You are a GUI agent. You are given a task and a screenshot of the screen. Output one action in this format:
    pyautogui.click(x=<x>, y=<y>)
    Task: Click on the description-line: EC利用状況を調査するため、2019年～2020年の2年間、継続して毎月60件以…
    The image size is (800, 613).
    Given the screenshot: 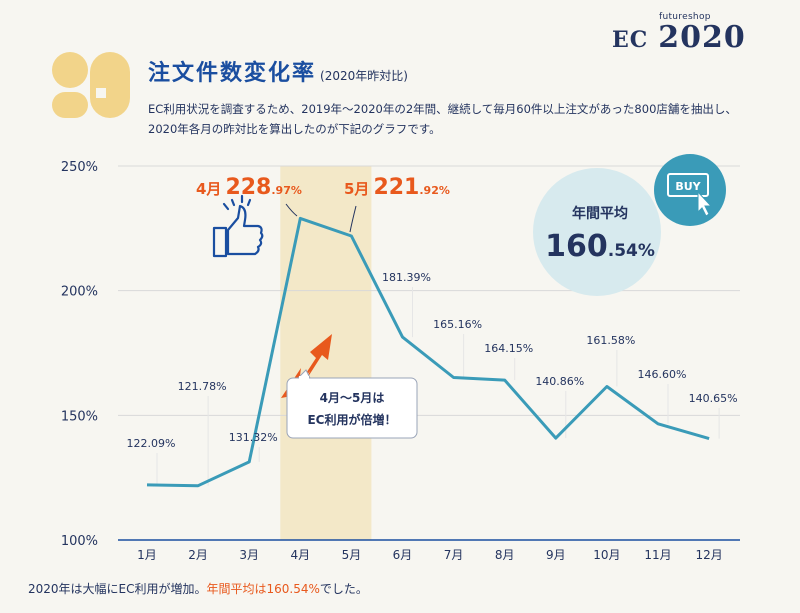 What is the action you would take?
    pyautogui.click(x=442, y=109)
    